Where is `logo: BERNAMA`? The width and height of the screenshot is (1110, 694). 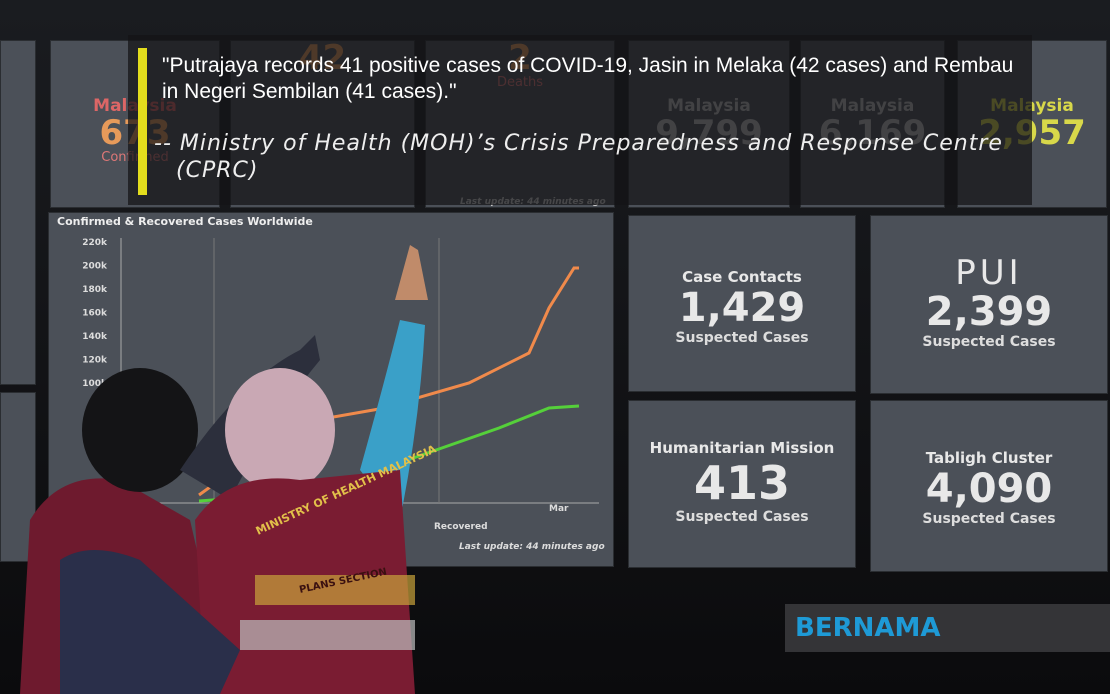 logo: BERNAMA is located at coordinates (947, 628).